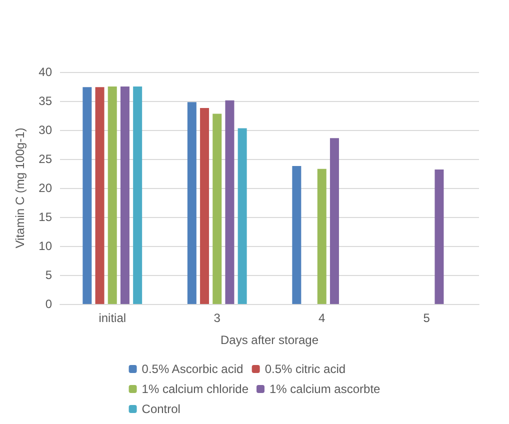 The height and width of the screenshot is (424, 509). What do you see at coordinates (48, 304) in the screenshot?
I see `y-tick-label: 0` at bounding box center [48, 304].